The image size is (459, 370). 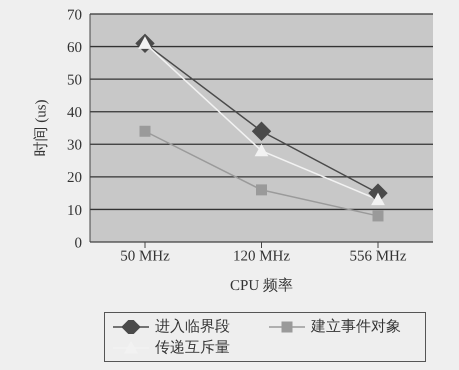 I want to click on x-axis-title: CPU 频率, so click(x=261, y=285).